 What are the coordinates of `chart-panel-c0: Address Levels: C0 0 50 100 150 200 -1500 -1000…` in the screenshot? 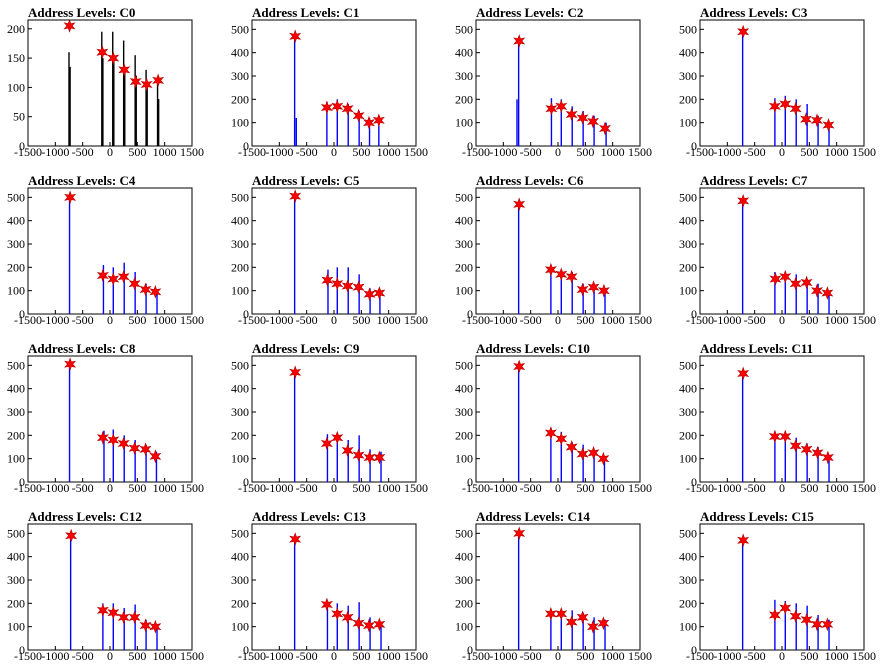 It's located at (112, 84).